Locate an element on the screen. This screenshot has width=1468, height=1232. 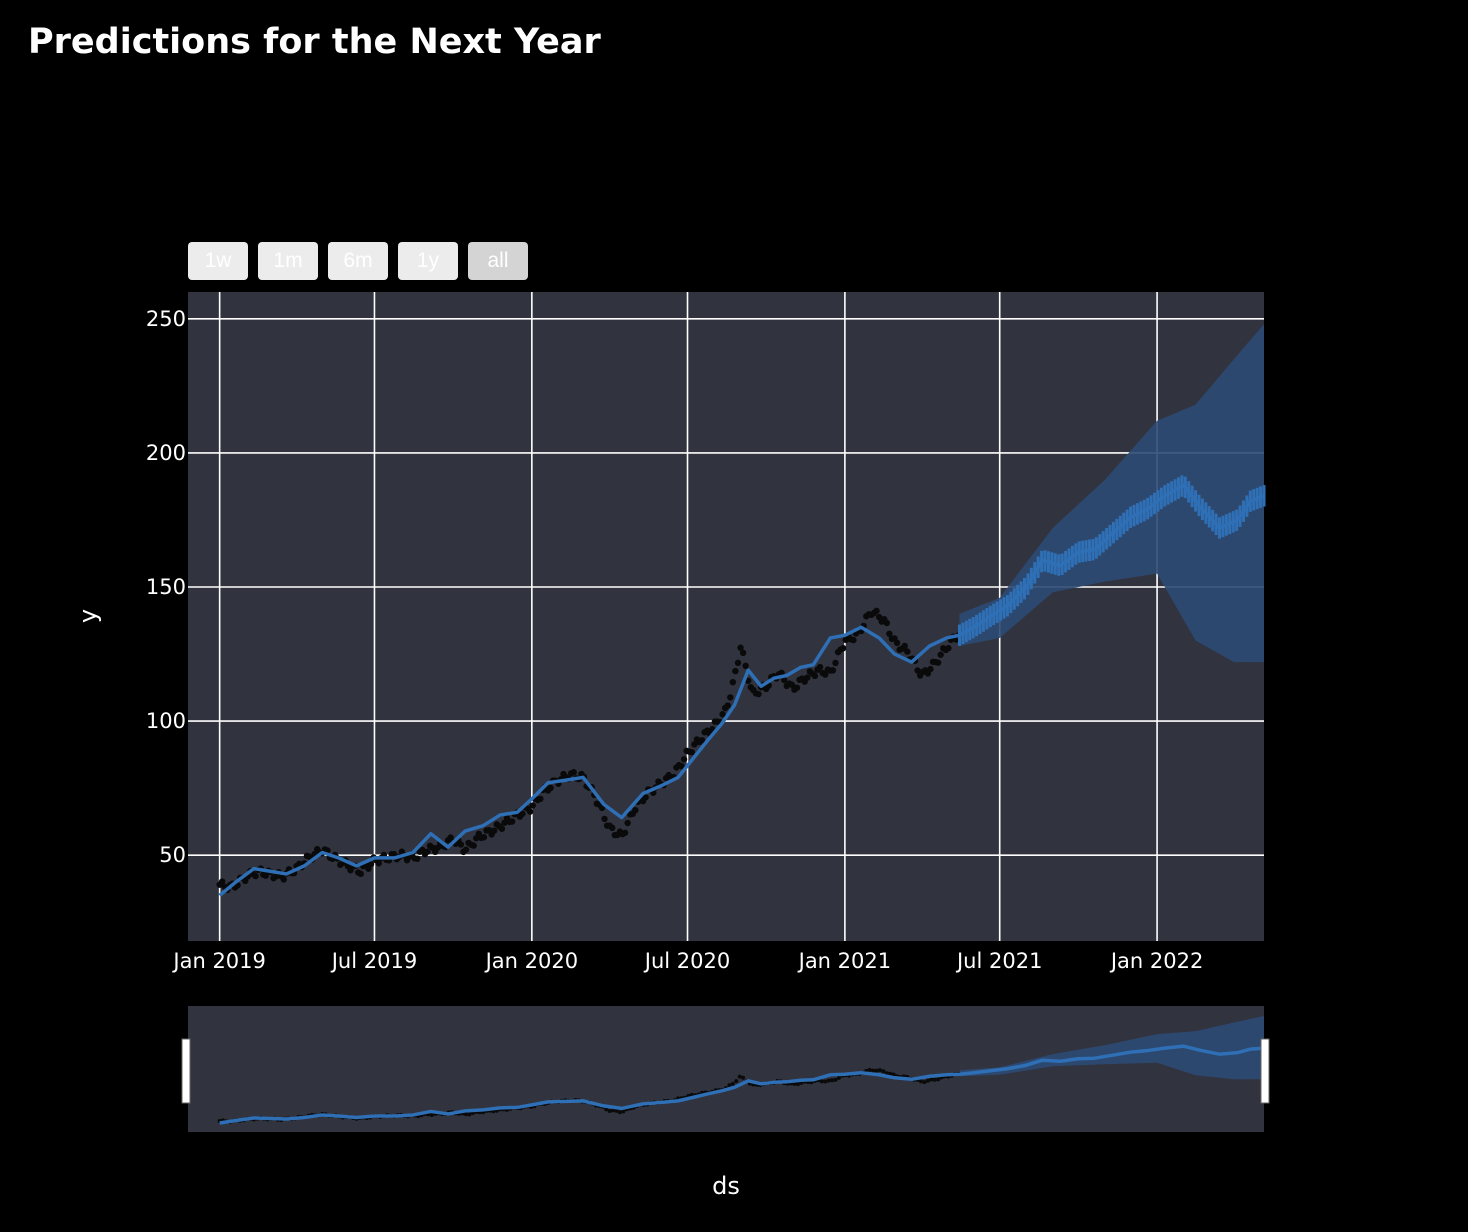
y-tick-label: 100 is located at coordinates (166, 721).